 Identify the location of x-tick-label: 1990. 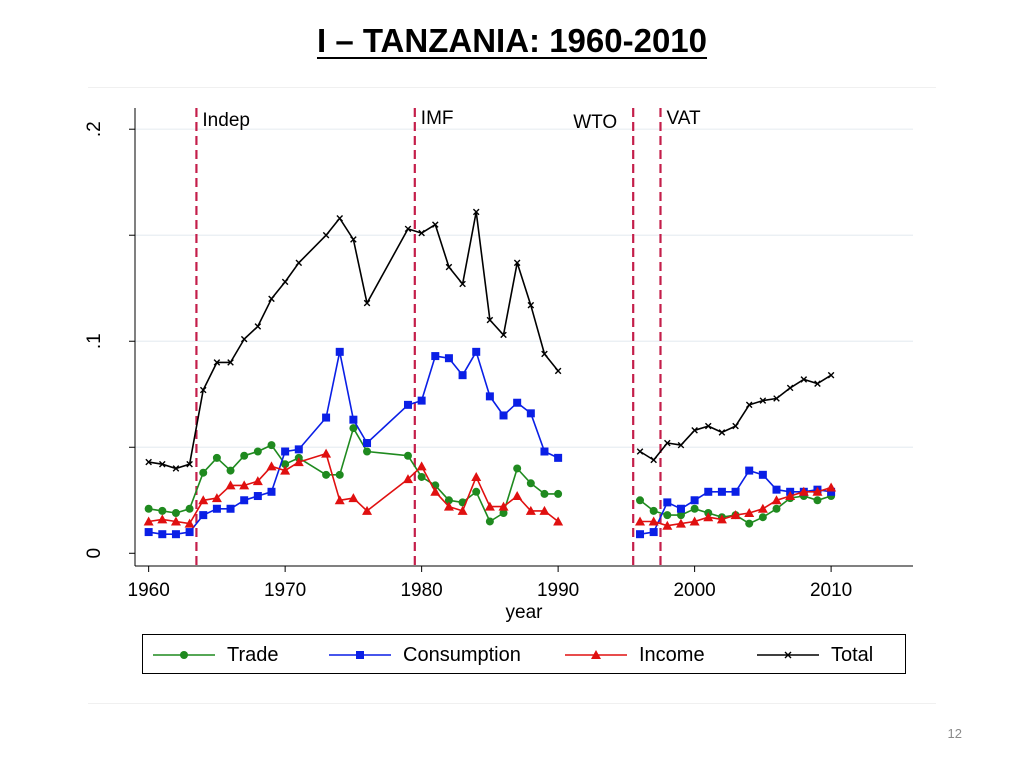
(558, 590).